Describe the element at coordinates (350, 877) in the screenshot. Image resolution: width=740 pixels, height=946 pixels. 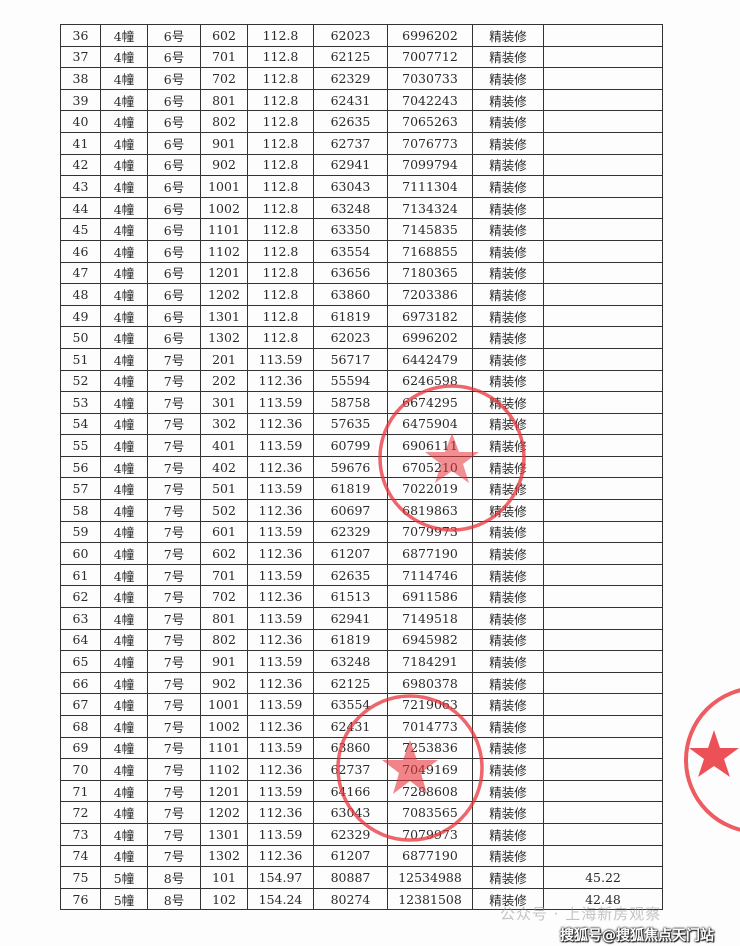
I see `cell-unit-price: 80887` at that location.